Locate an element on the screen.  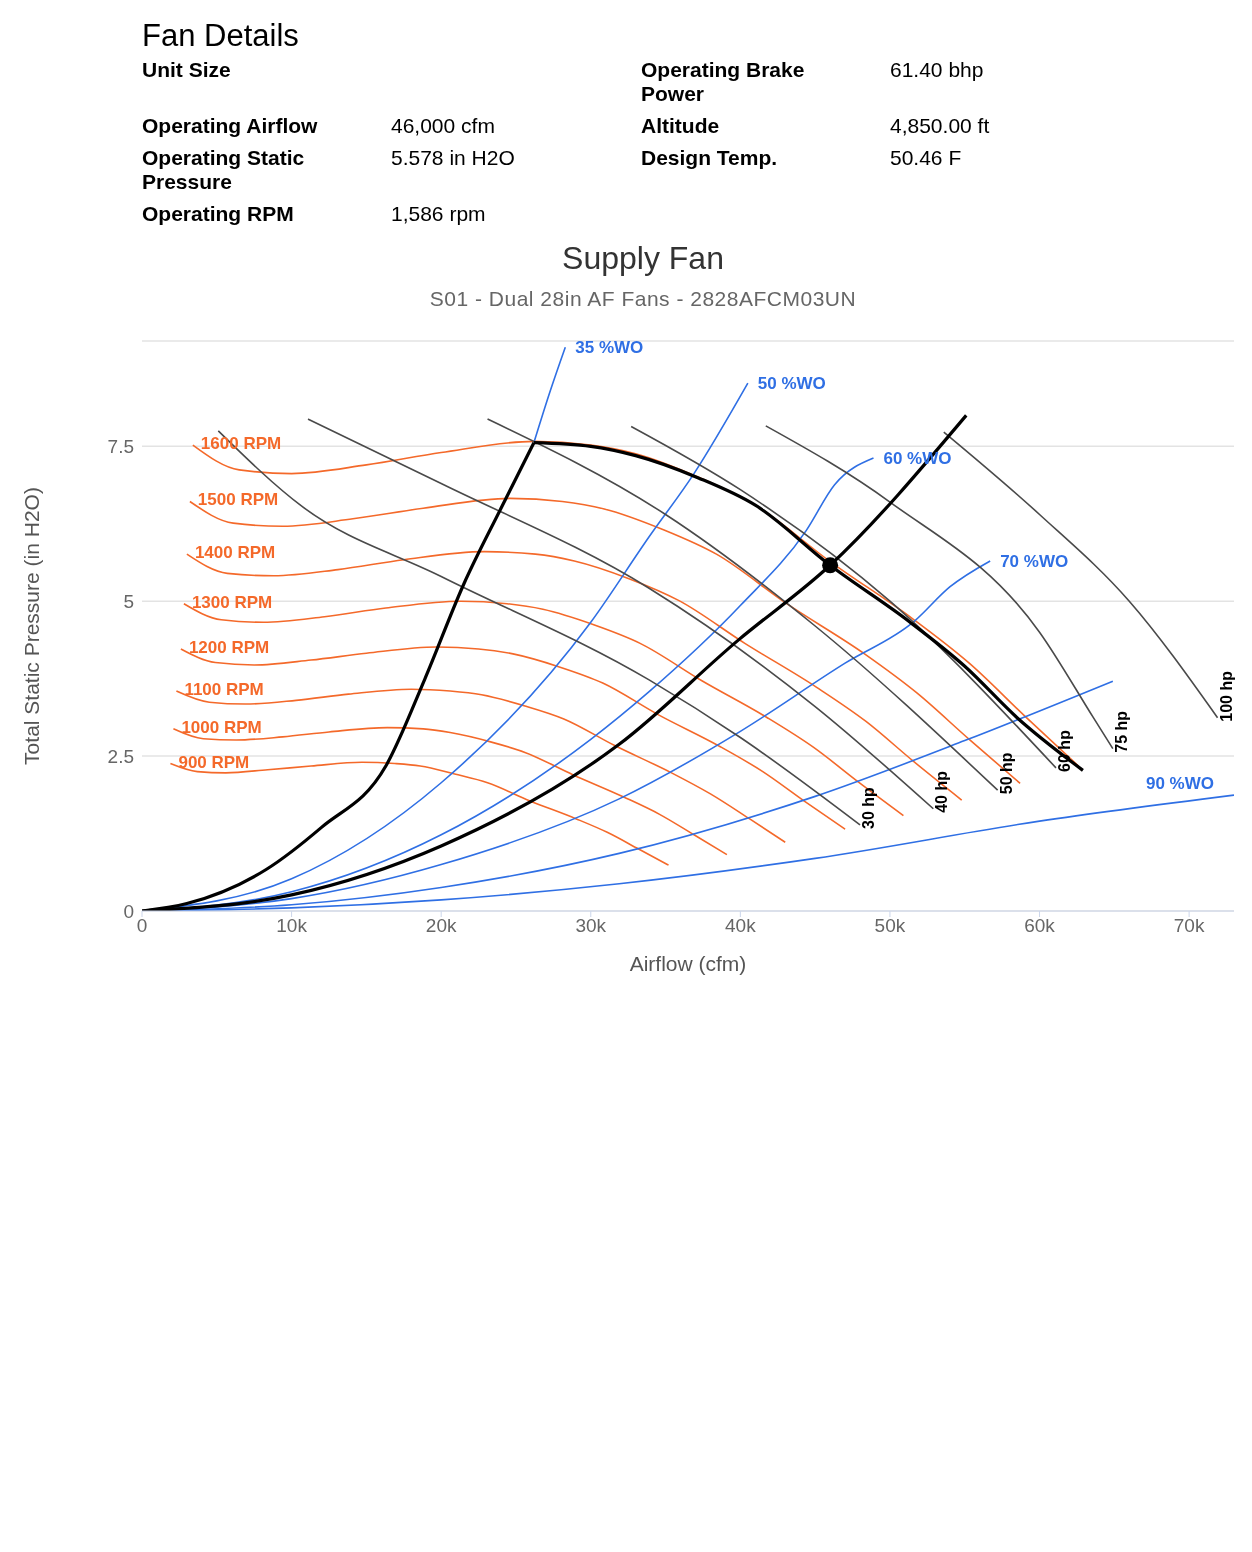
text: 1,586 rpm is located at coordinates (439, 214).